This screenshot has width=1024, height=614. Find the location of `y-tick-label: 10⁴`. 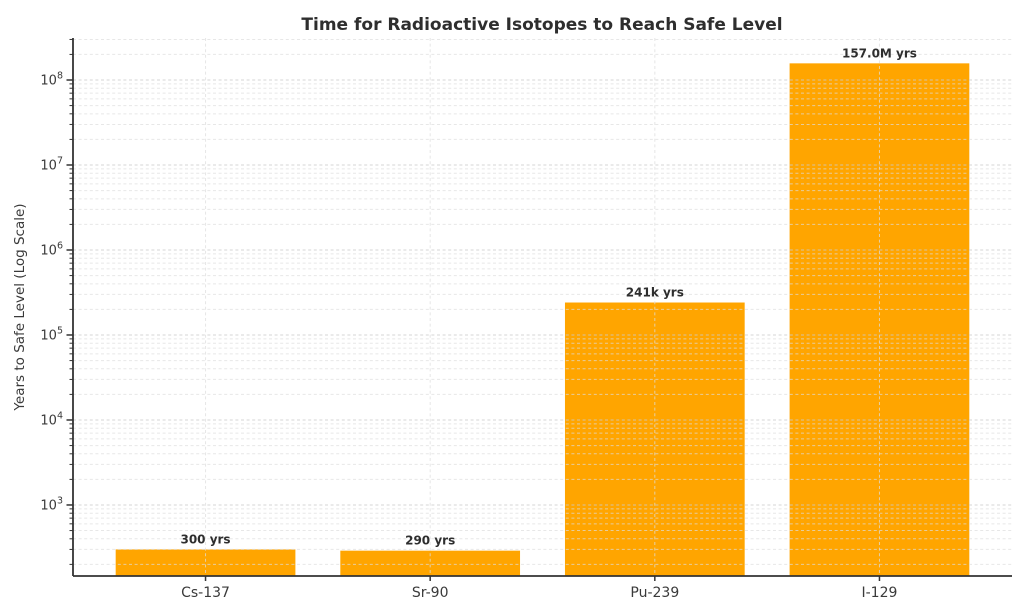

y-tick-label: 10⁴ is located at coordinates (51, 419).